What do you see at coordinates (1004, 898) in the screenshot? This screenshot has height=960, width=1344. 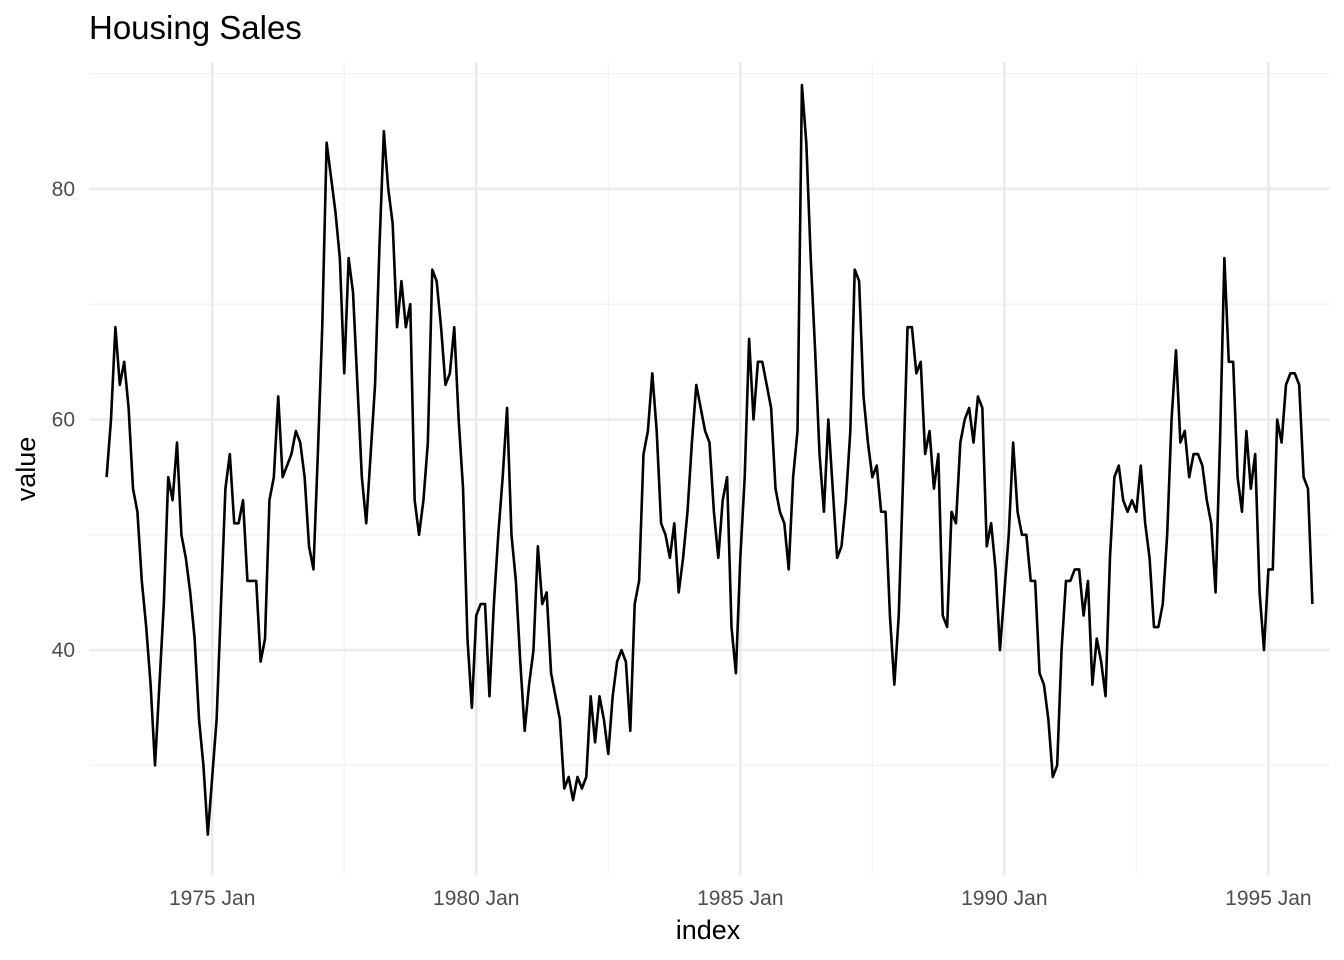 I see `x-tick-label: 1990 Jan` at bounding box center [1004, 898].